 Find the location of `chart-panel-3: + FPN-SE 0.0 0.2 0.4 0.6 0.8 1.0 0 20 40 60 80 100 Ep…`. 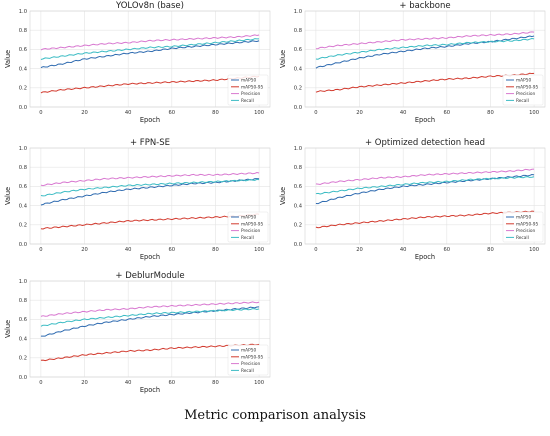

chart-panel-3: + FPN-SE 0.0 0.2 0.4 0.6 0.8 1.0 0 20 40 60 80 100 Ep… is located at coordinates (137, 199).